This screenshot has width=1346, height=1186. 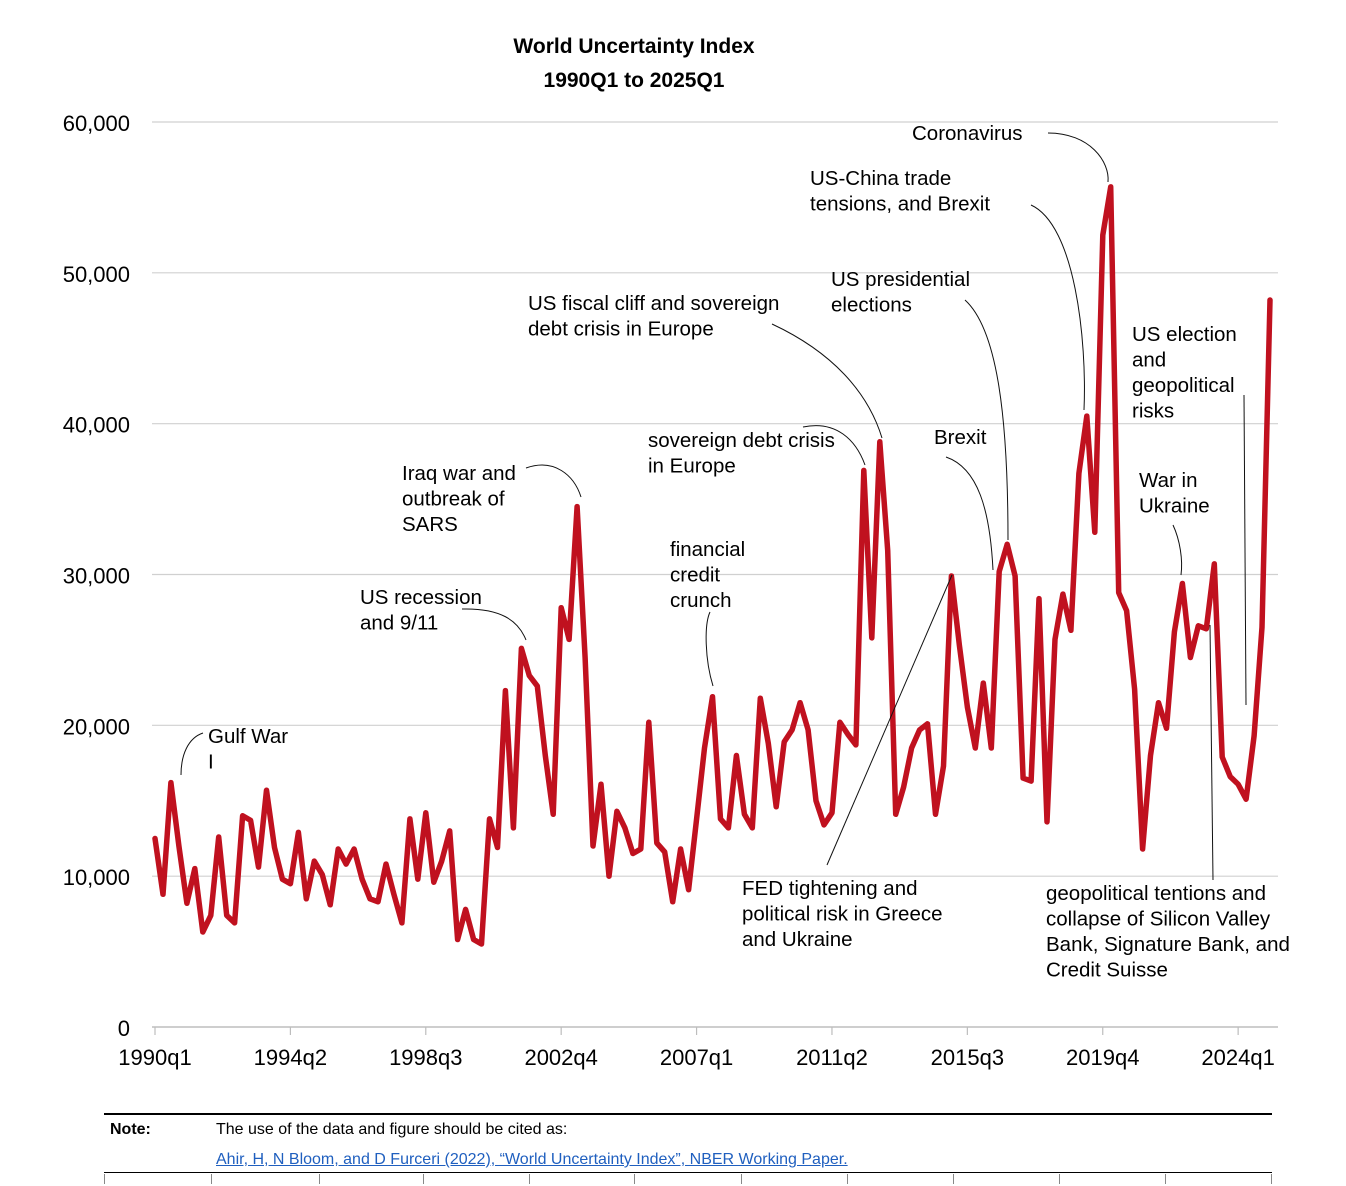 What do you see at coordinates (96, 726) in the screenshot?
I see `y-tick-label: 20,000` at bounding box center [96, 726].